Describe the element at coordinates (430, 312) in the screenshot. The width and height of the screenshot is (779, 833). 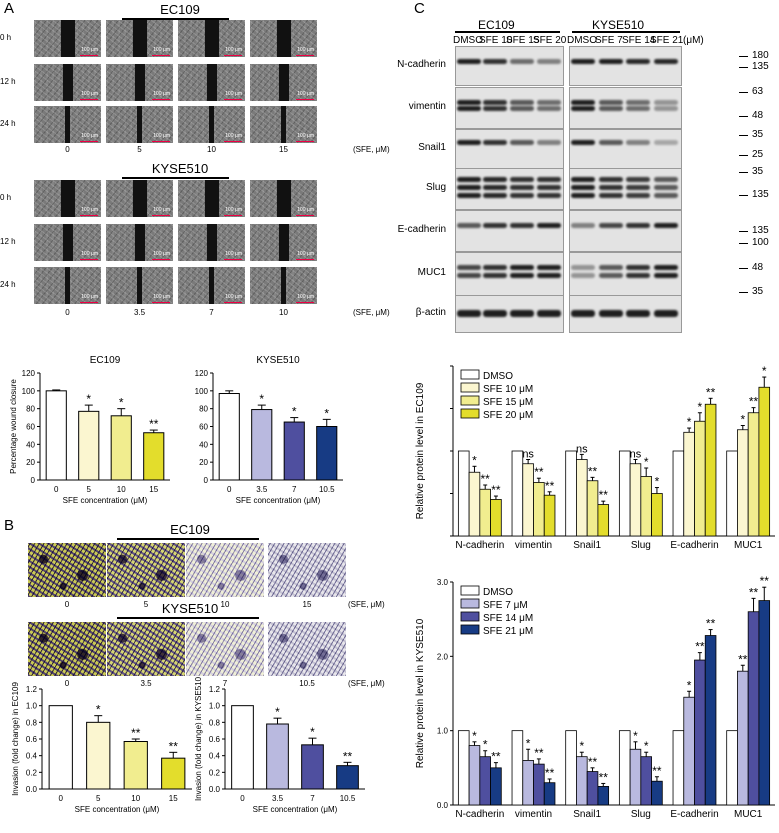
I see `blot-row-label: β-actin` at that location.